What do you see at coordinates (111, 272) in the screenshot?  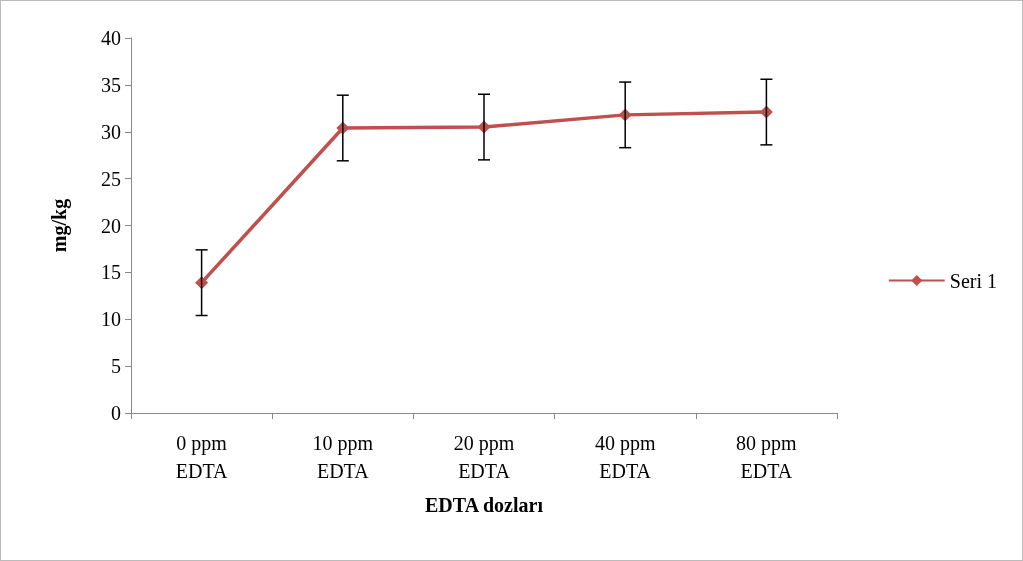 I see `y-tick-label: 15` at bounding box center [111, 272].